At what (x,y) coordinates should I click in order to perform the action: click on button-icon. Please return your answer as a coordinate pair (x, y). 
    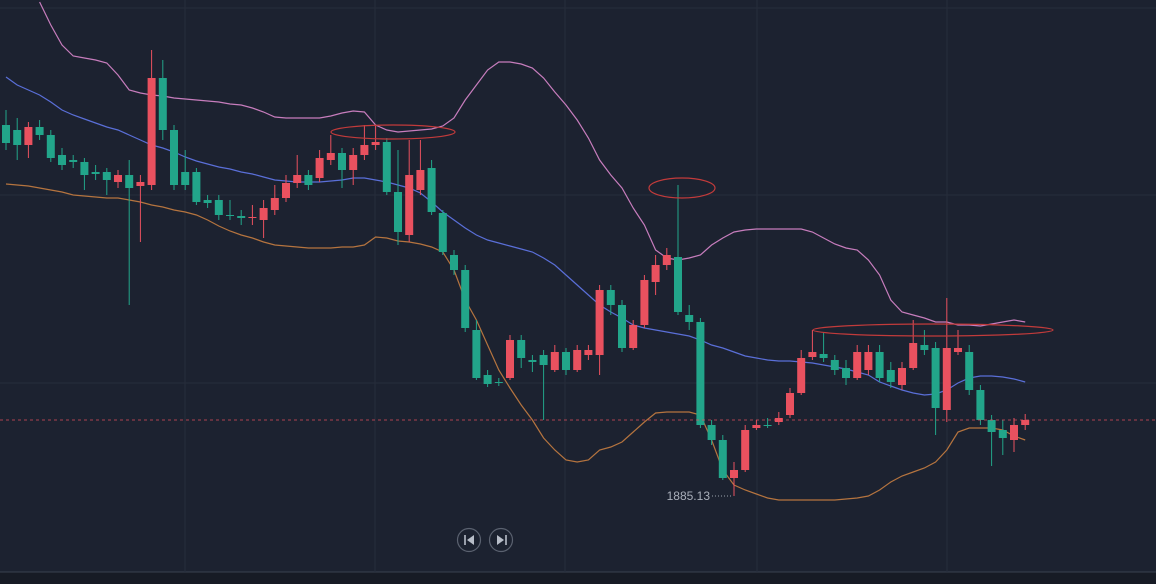
    Looking at the image, I should click on (470, 540).